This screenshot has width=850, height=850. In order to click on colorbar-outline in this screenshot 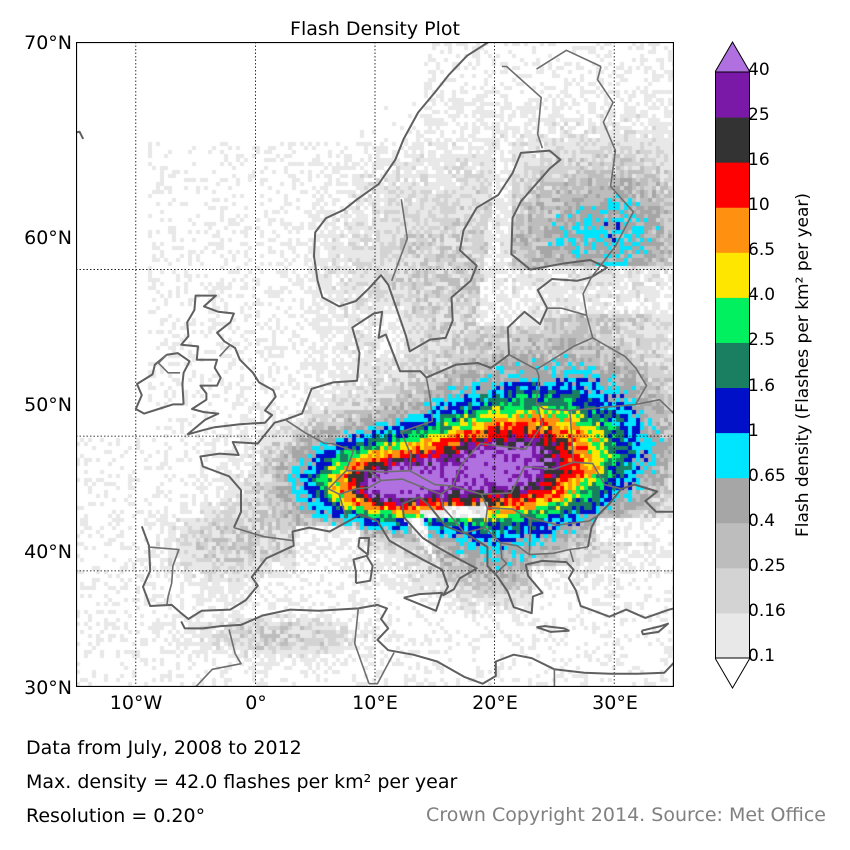, I will do `click(732, 365)`.